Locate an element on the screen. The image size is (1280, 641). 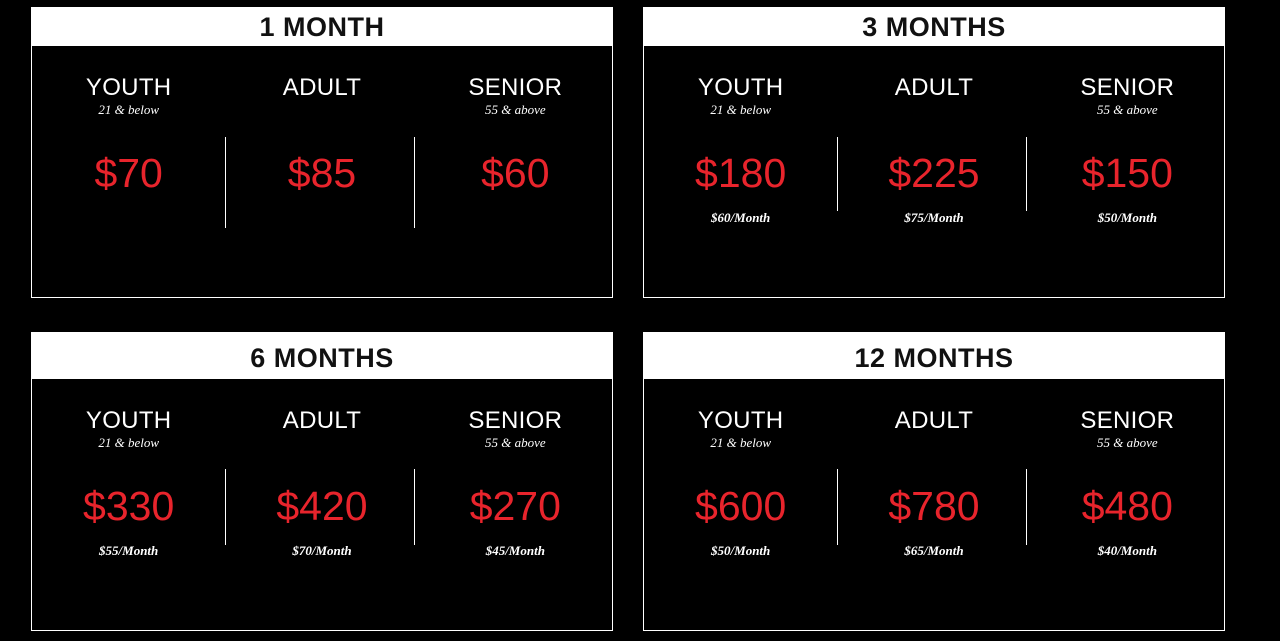
tier-youth: YOUTH 21 & below $180 $60/Month is located at coordinates (740, 171).